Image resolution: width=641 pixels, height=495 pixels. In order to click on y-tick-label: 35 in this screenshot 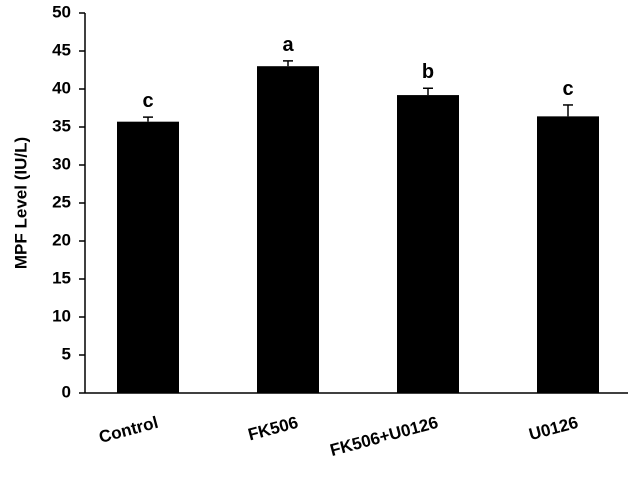, I will do `click(61, 125)`.